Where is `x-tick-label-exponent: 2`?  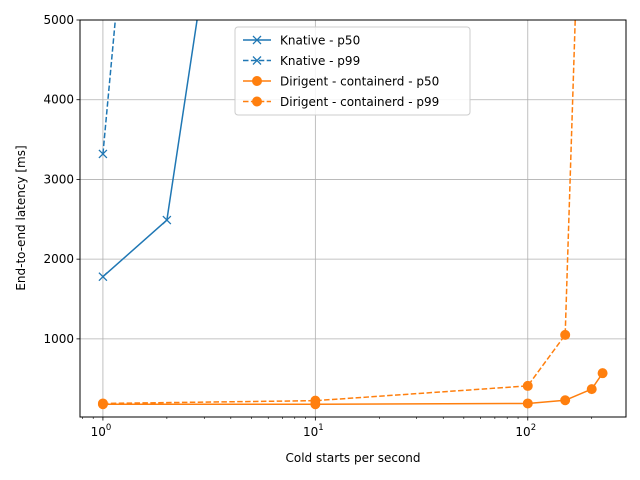 x-tick-label-exponent: 2 is located at coordinates (533, 428).